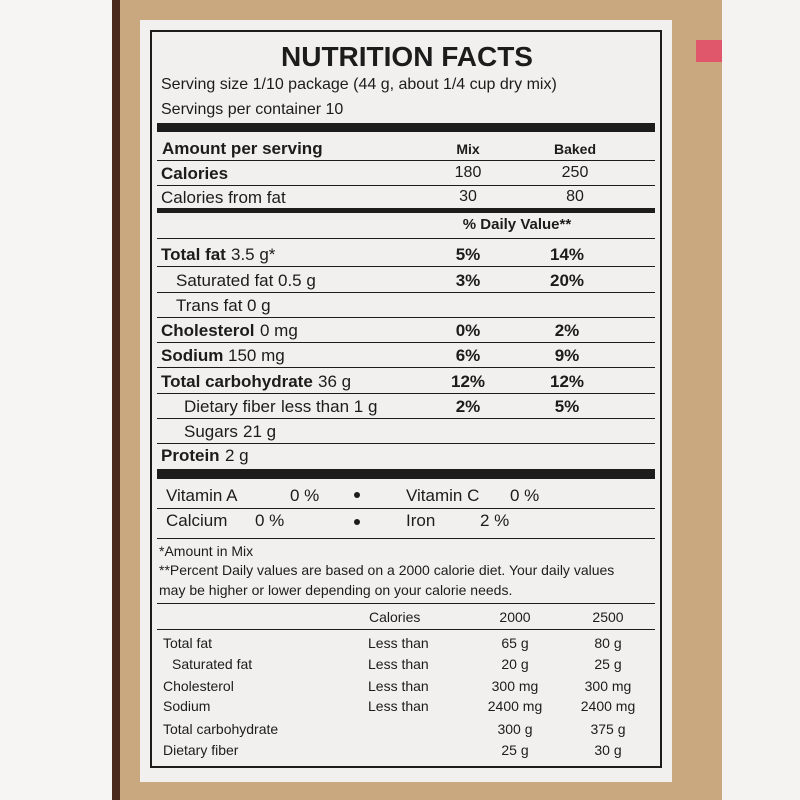 Image resolution: width=800 pixels, height=800 pixels. Describe the element at coordinates (190, 455) in the screenshot. I see `nutrient-name: Protein` at that location.